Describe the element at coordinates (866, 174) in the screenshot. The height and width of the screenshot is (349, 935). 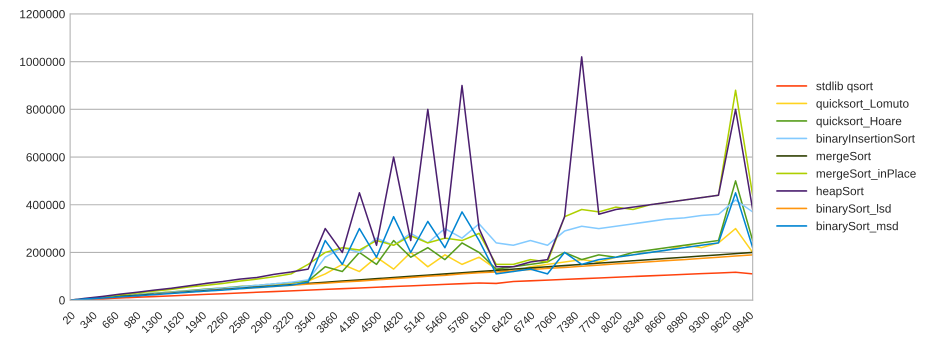
I see `legend-label: mergeSort_inPlace` at that location.